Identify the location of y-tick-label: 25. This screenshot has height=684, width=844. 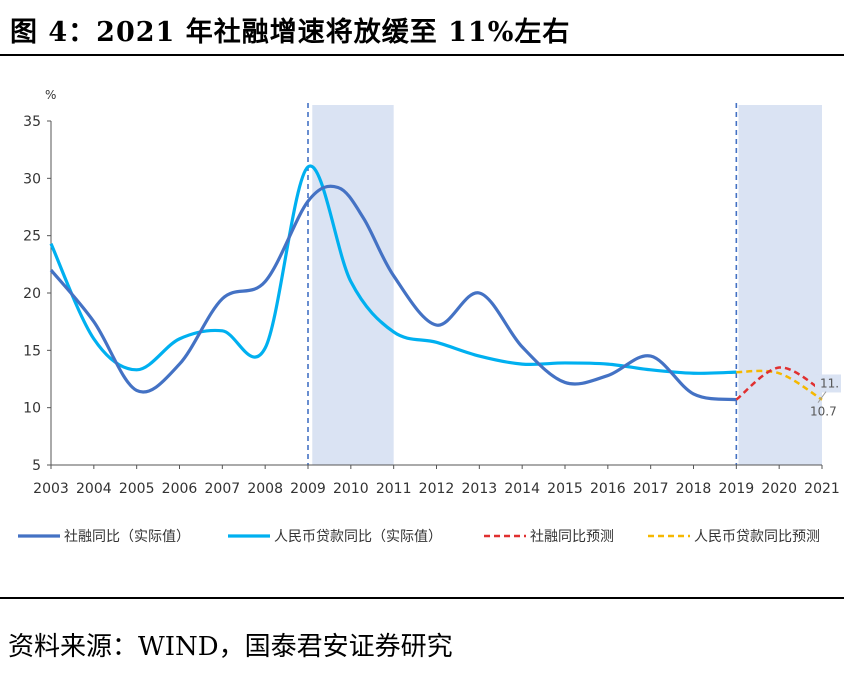
(32, 237).